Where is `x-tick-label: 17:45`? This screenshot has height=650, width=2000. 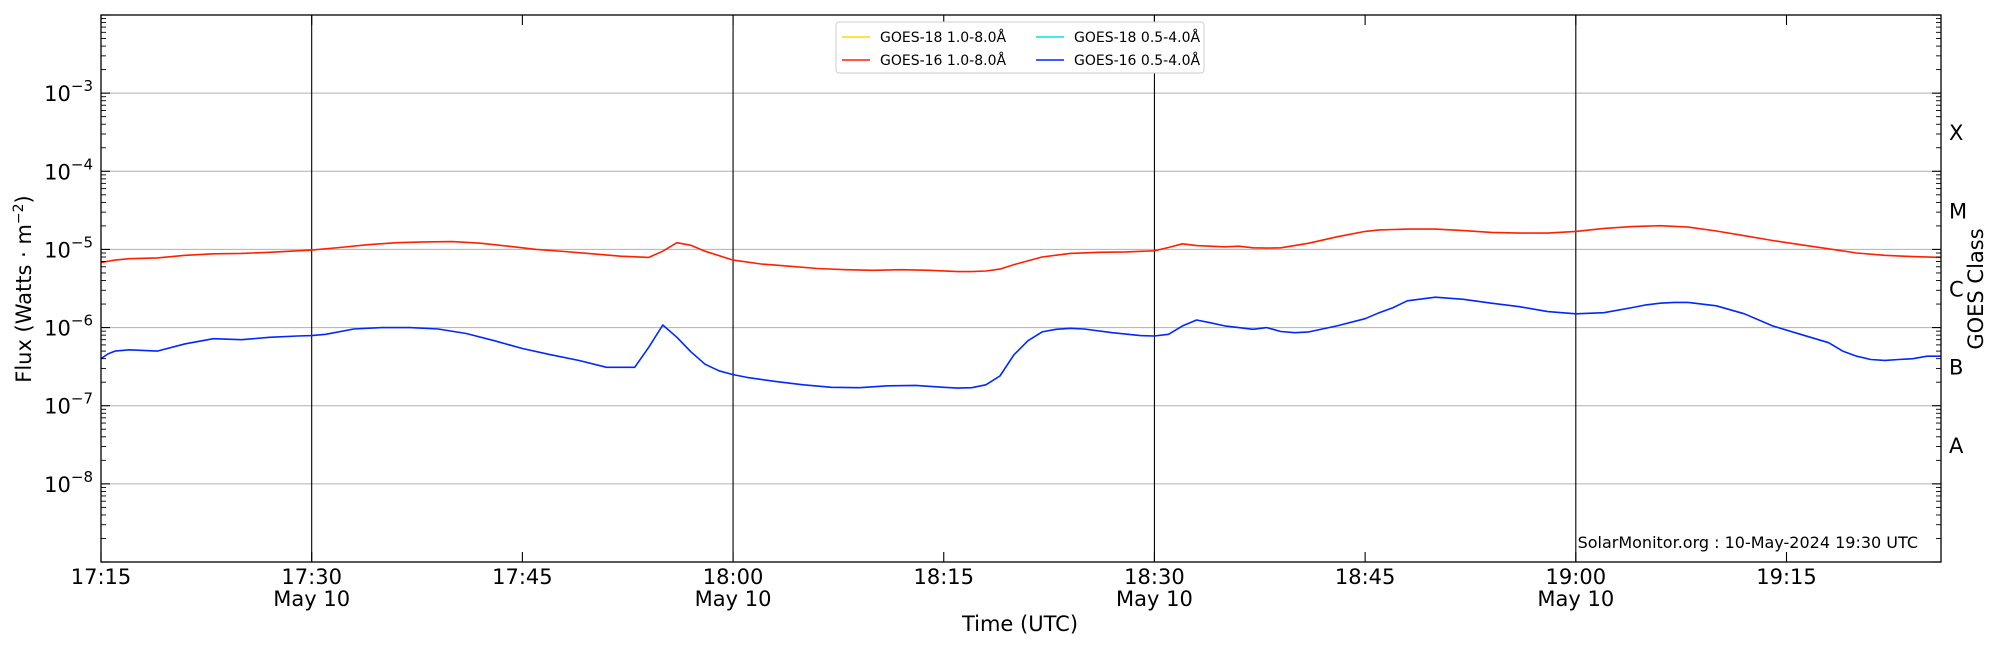 x-tick-label: 17:45 is located at coordinates (522, 577).